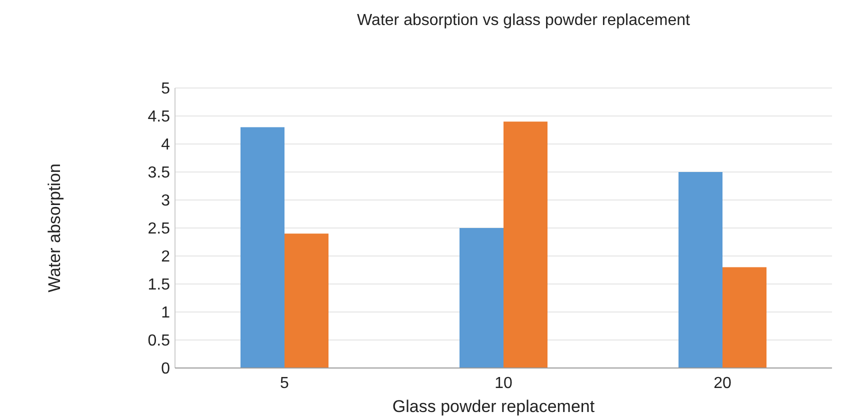 The width and height of the screenshot is (846, 418). I want to click on y-tick-label: 5, so click(165, 89).